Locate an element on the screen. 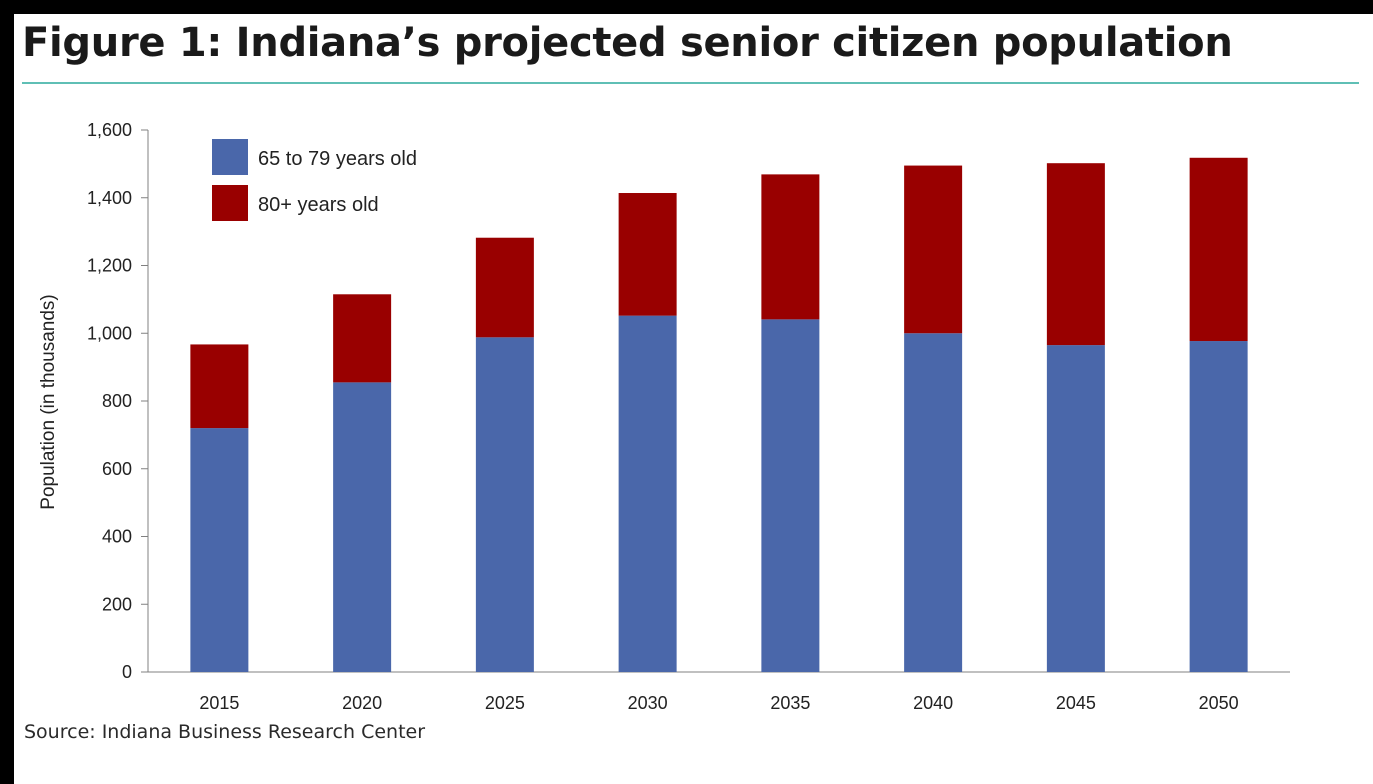 Image resolution: width=1373 pixels, height=784 pixels. source-note: Source: Indiana Business Research Center is located at coordinates (225, 732).